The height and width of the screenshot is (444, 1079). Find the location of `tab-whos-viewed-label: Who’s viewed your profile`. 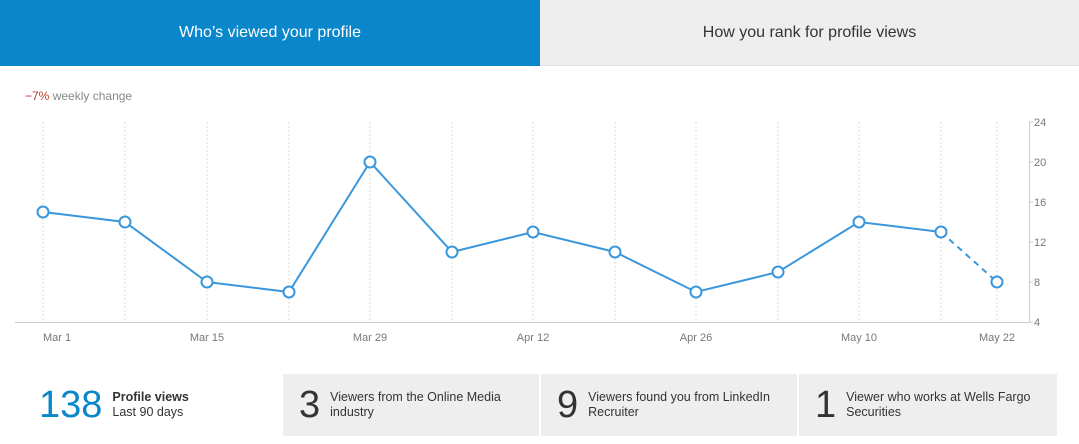

tab-whos-viewed-label: Who’s viewed your profile is located at coordinates (269, 32).